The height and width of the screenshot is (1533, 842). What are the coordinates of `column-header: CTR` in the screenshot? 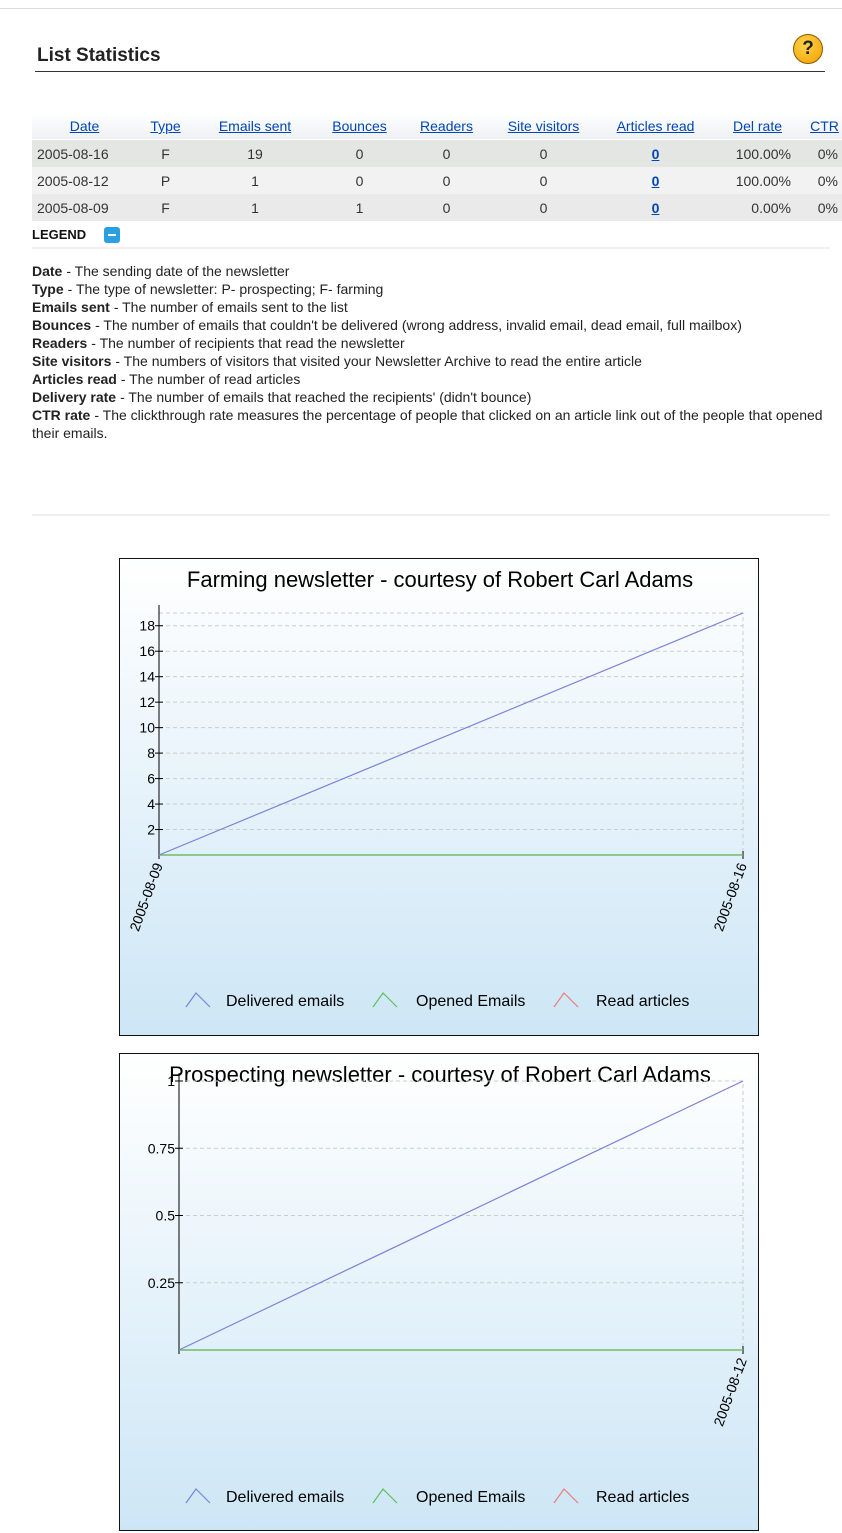 It's located at (821, 126).